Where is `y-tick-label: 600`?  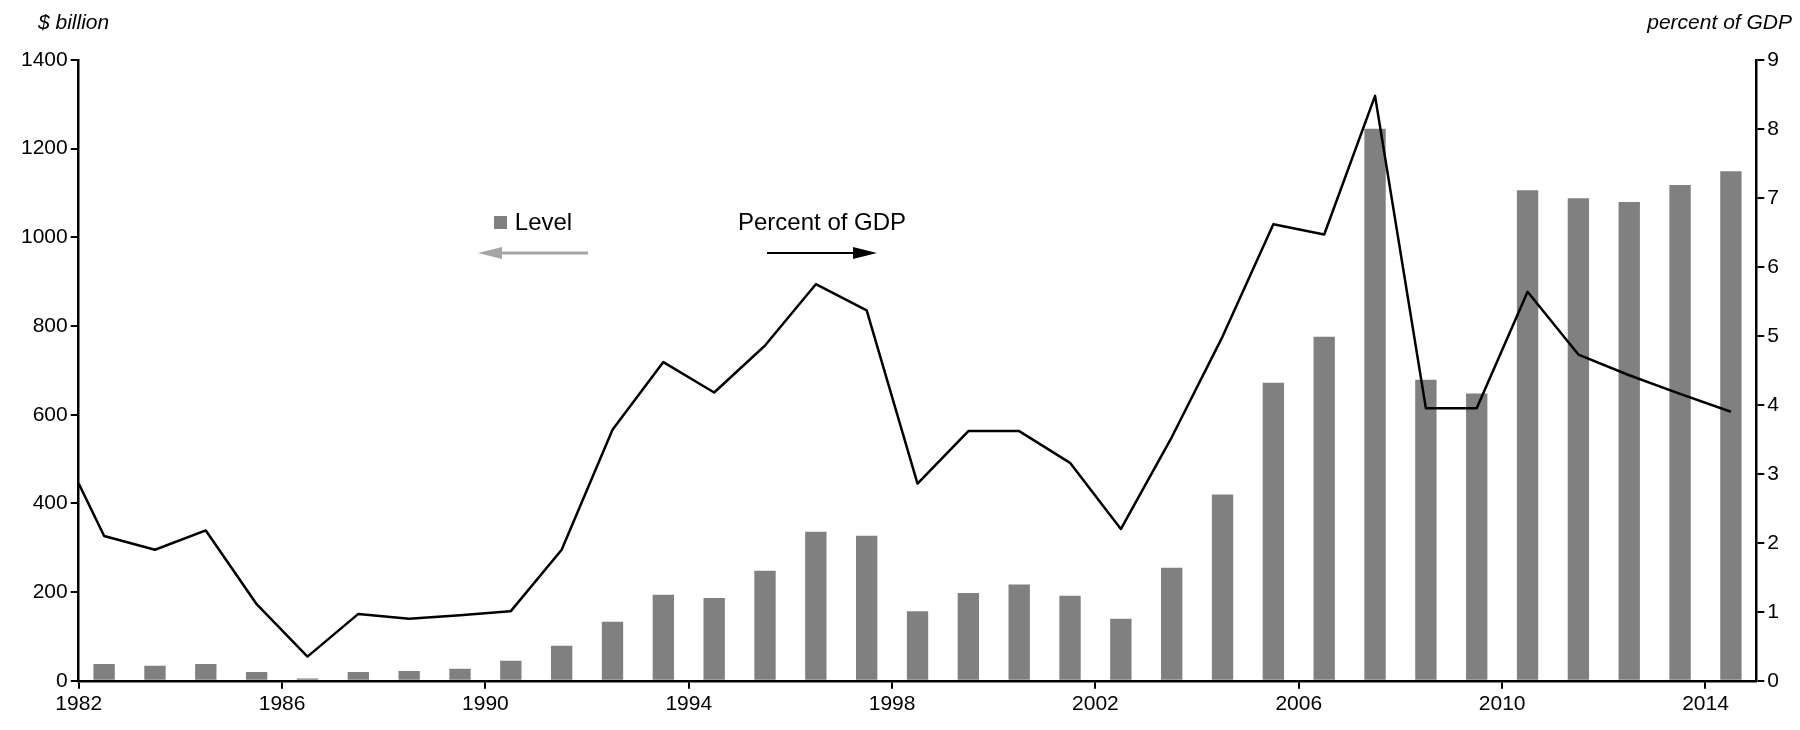
y-tick-label: 600 is located at coordinates (50, 413).